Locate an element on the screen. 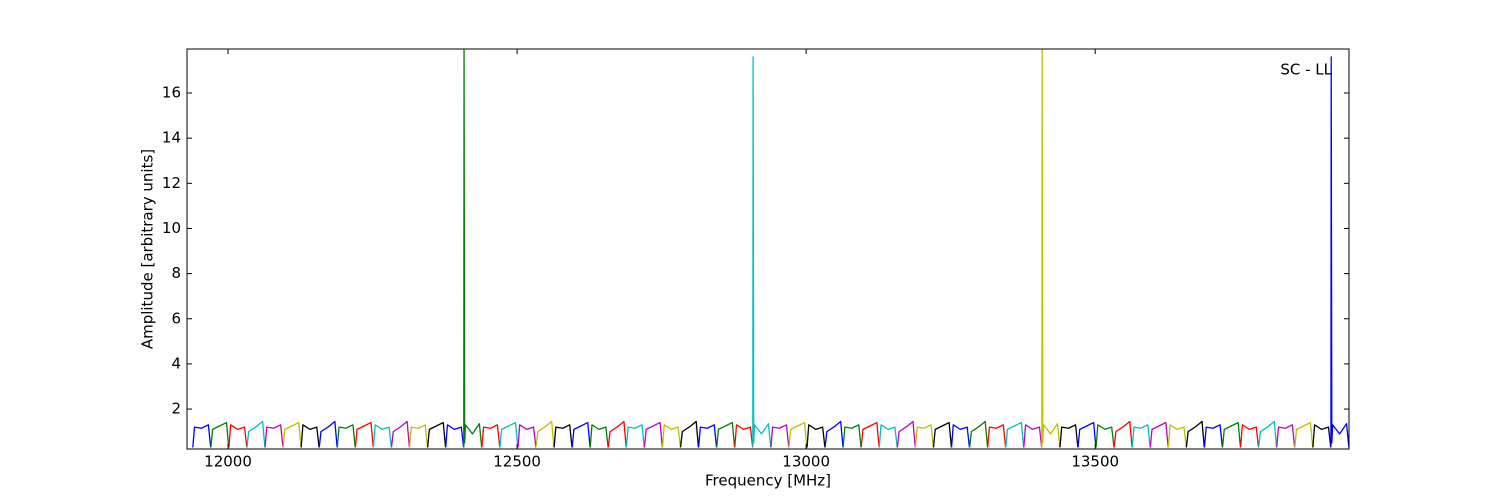 This screenshot has width=1500, height=500. x-axis-label: Frequency [MHz] is located at coordinates (768, 481).